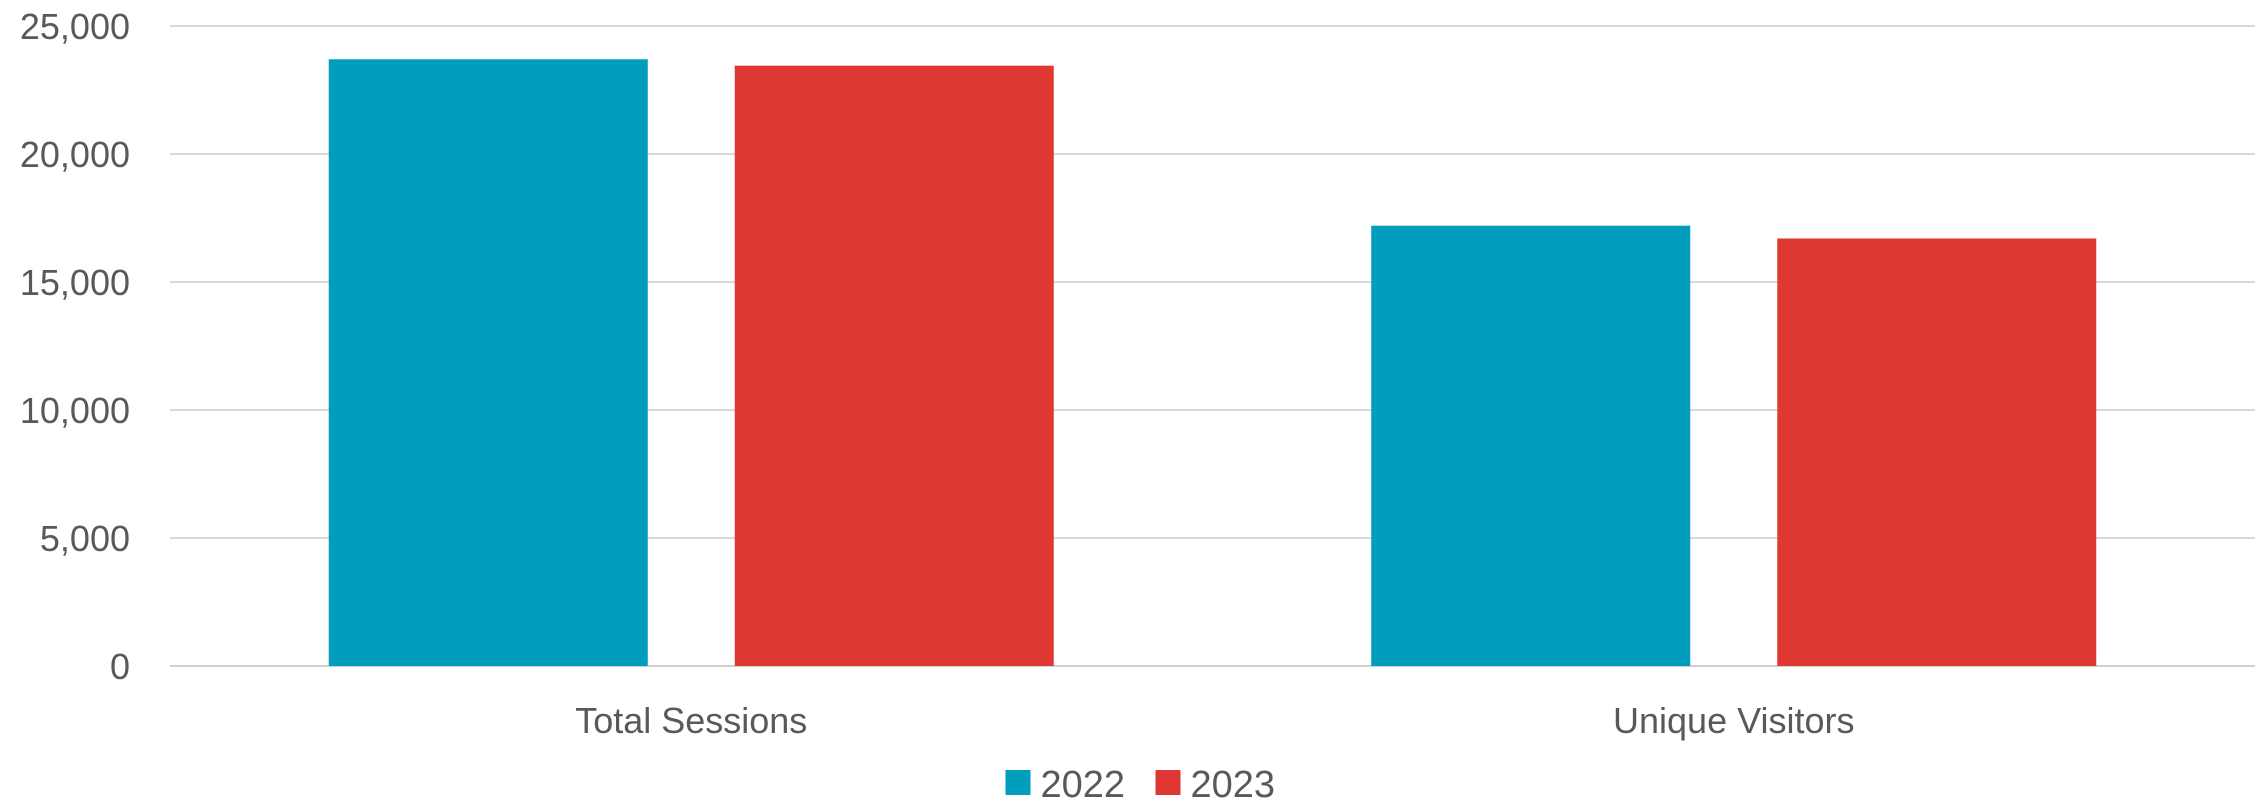  I want to click on y-tick-label: 5,000, so click(85, 538).